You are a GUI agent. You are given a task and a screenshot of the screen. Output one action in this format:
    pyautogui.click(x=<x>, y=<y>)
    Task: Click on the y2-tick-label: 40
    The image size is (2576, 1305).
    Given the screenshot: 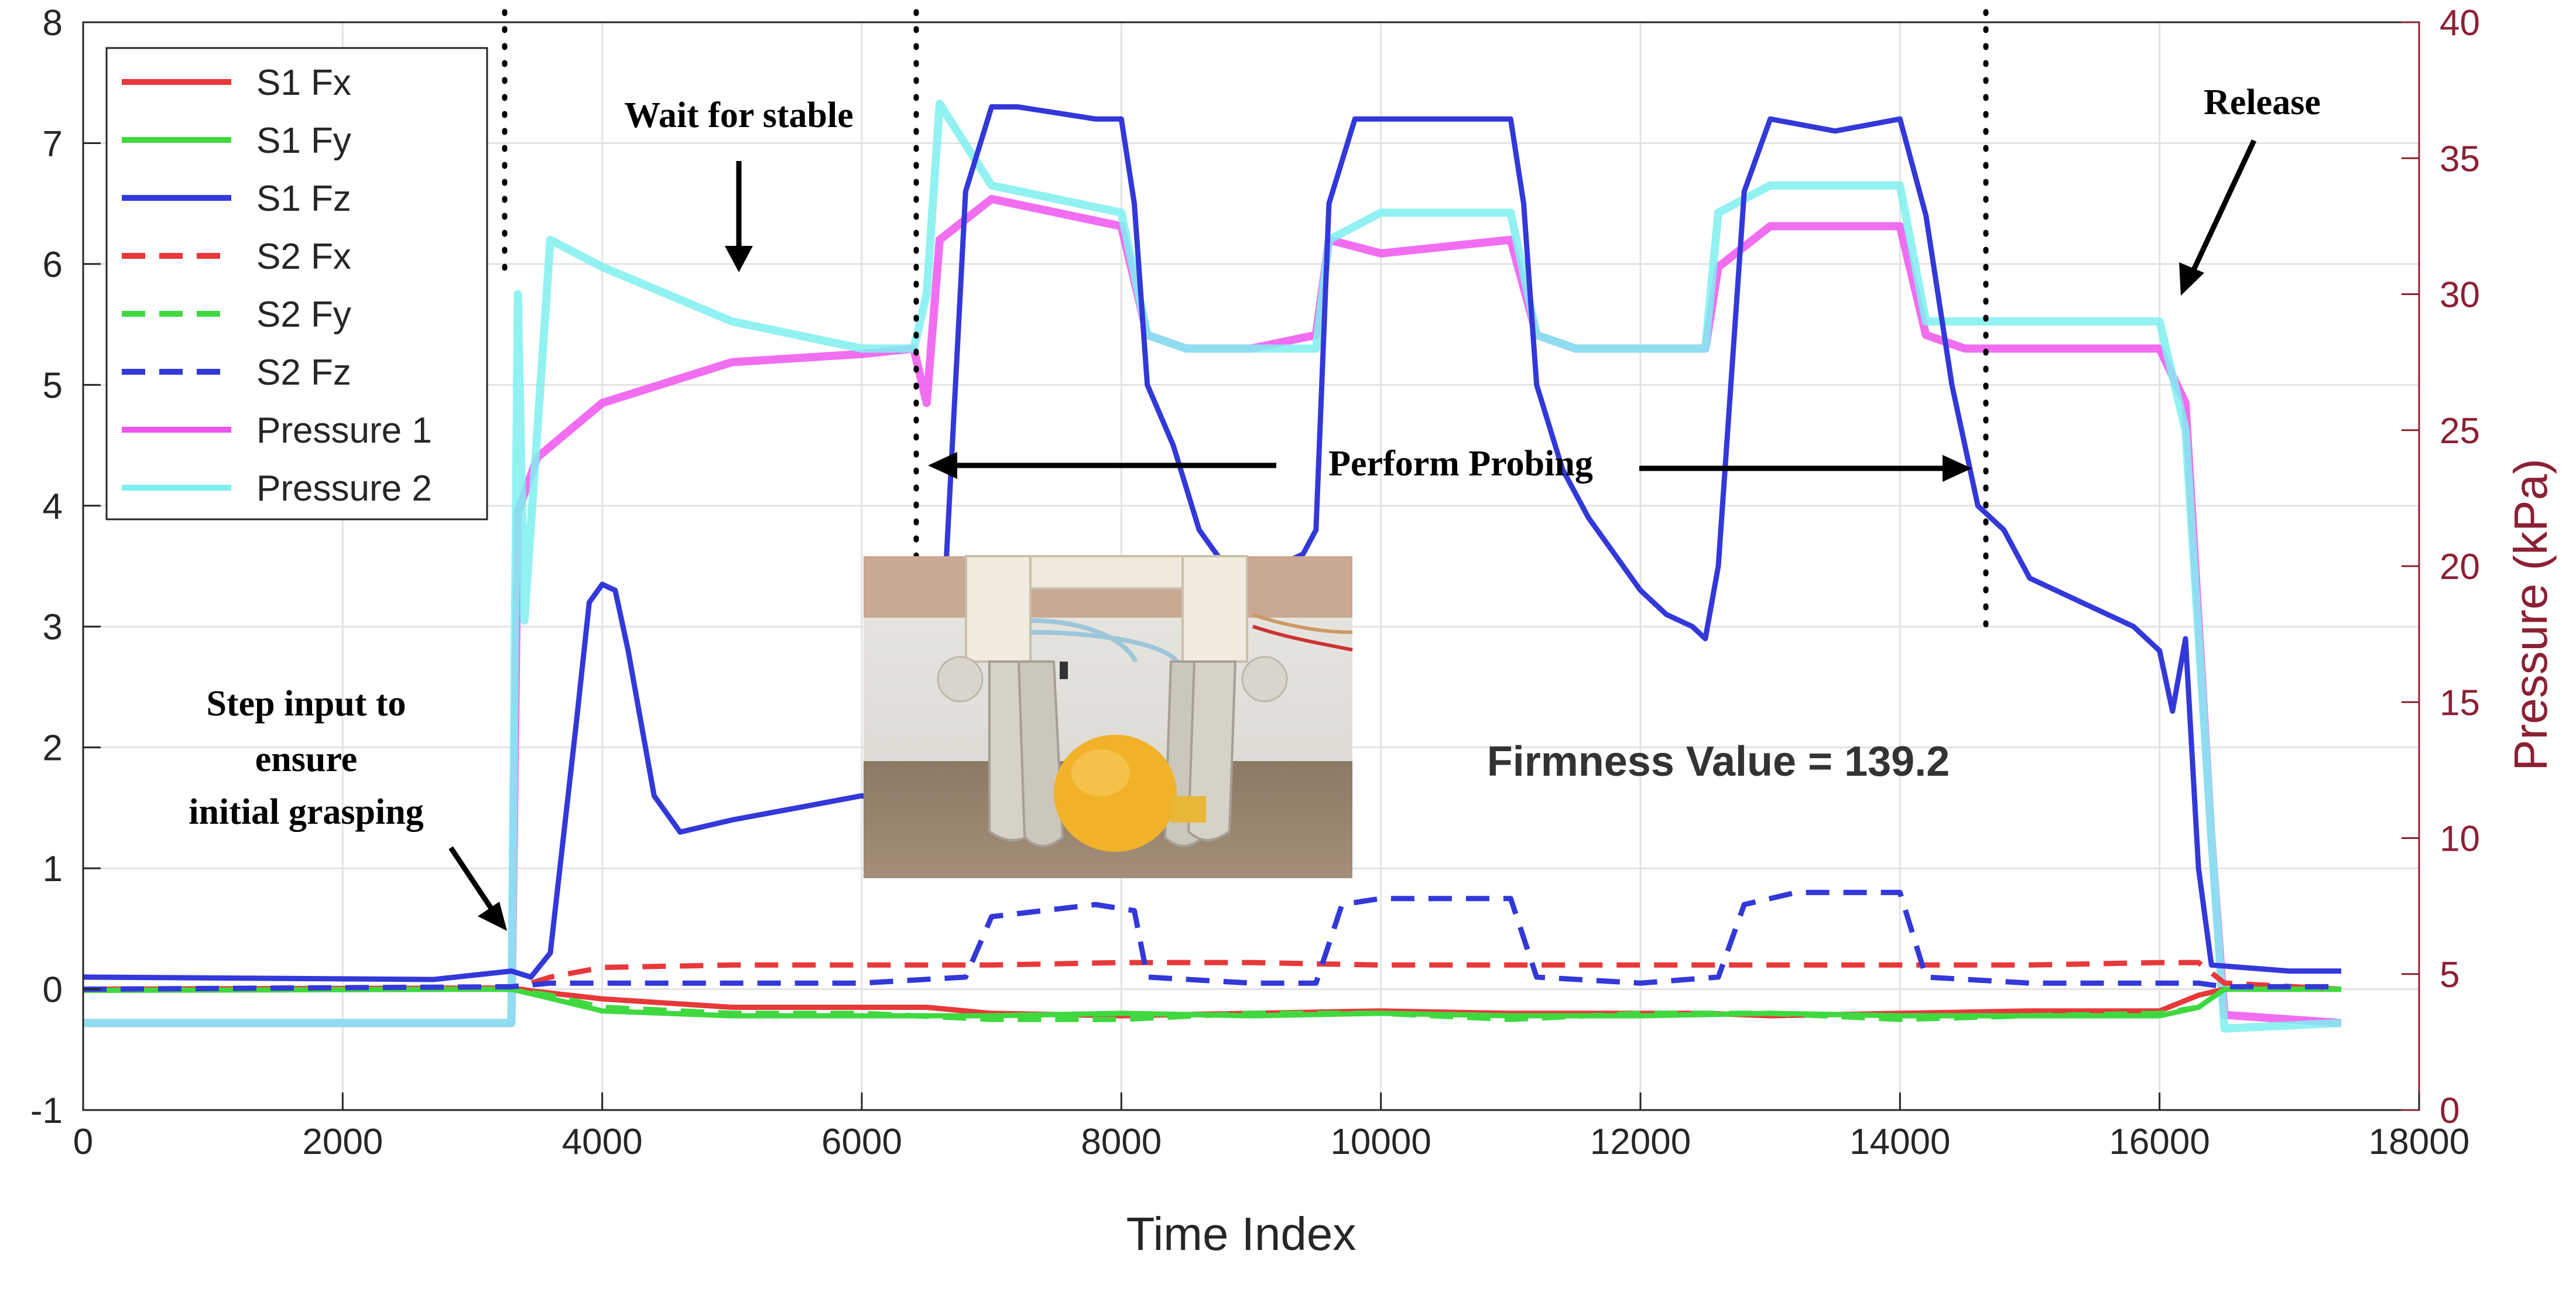 What is the action you would take?
    pyautogui.click(x=2460, y=23)
    